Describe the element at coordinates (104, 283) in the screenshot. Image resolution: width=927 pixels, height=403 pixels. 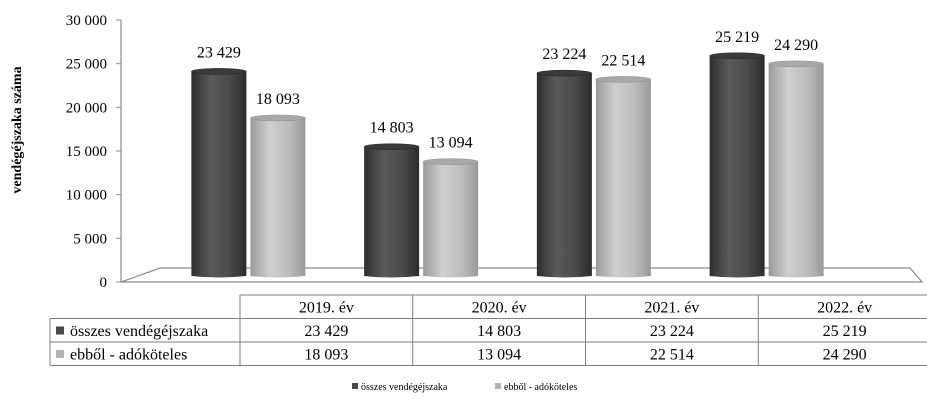
I see `y-tick-label: 0` at that location.